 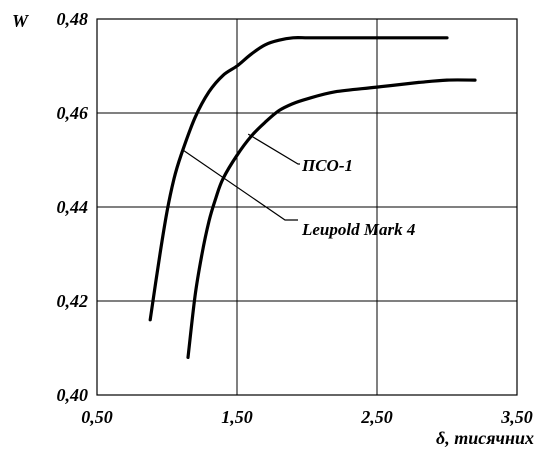 What do you see at coordinates (73, 113) in the screenshot?
I see `y-tick-label: 0,46` at bounding box center [73, 113].